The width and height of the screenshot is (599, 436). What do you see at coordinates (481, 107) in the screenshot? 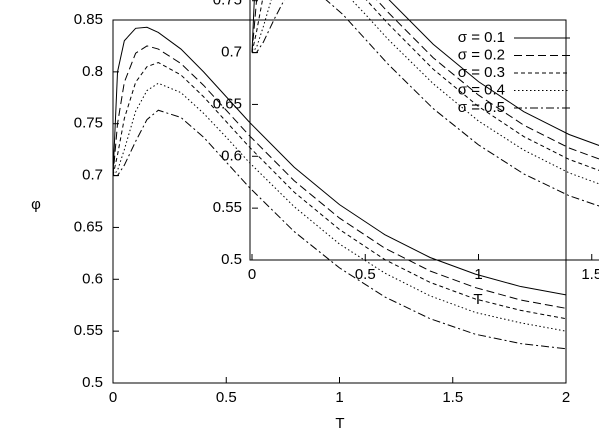
I see `legend-label: σ = 0.5` at bounding box center [481, 107].